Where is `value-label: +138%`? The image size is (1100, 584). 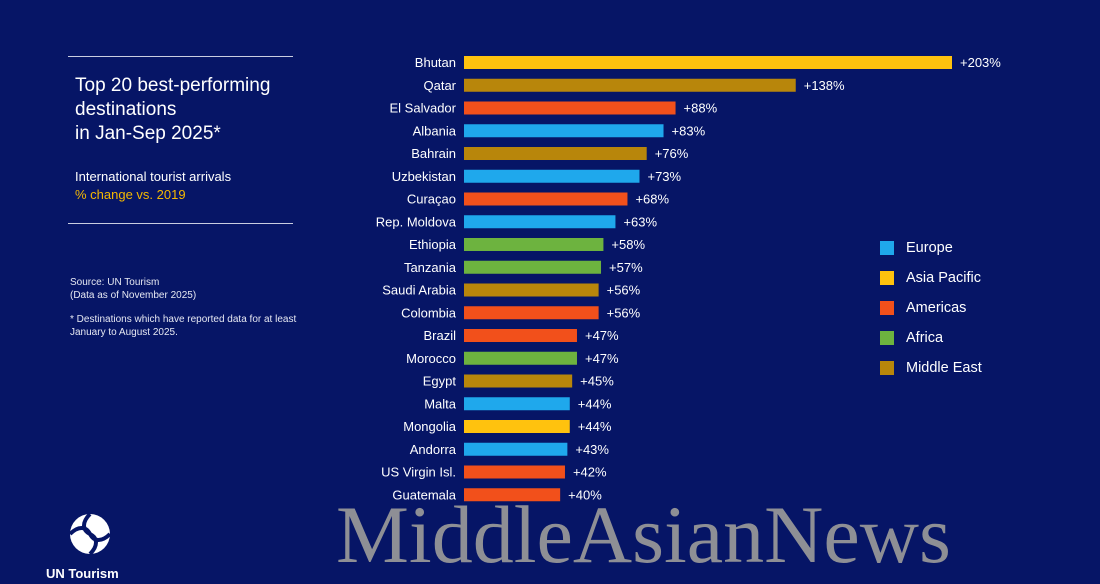
value-label: +138% is located at coordinates (824, 85).